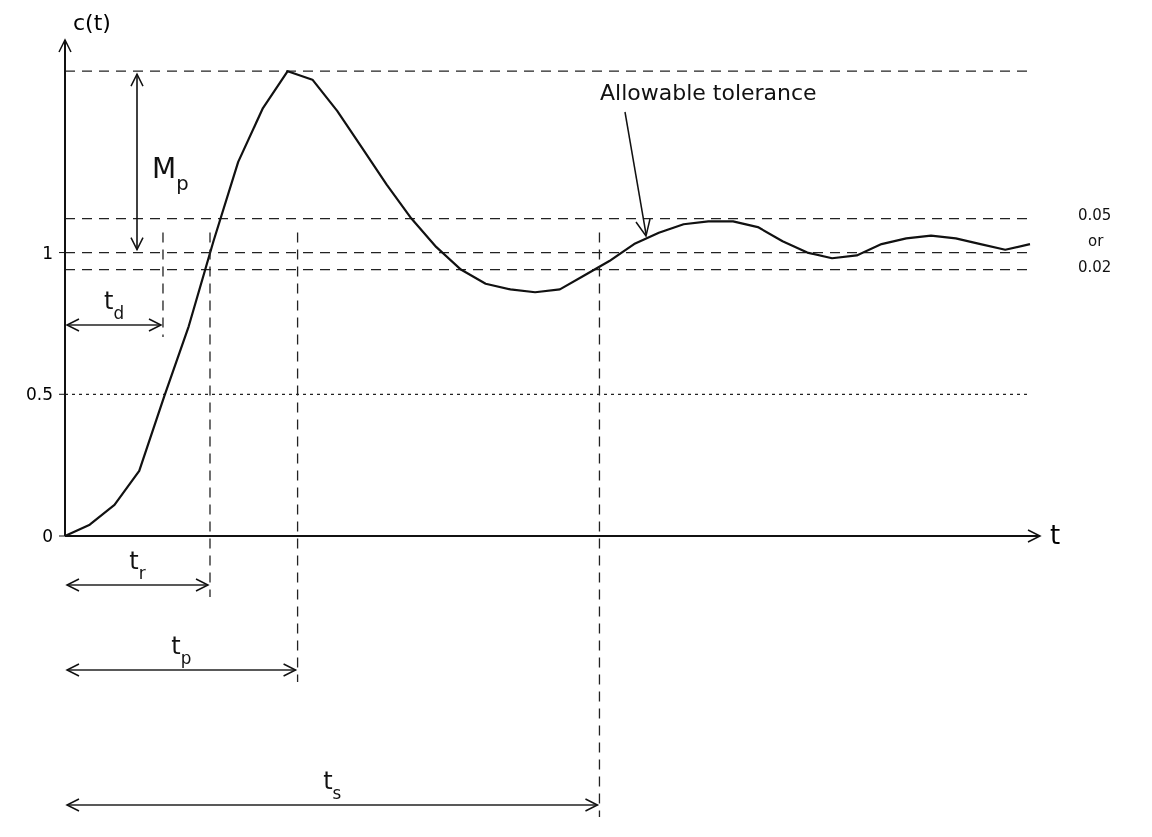  Describe the element at coordinates (708, 92) in the screenshot. I see `annotation: Allowable tolerance` at that location.